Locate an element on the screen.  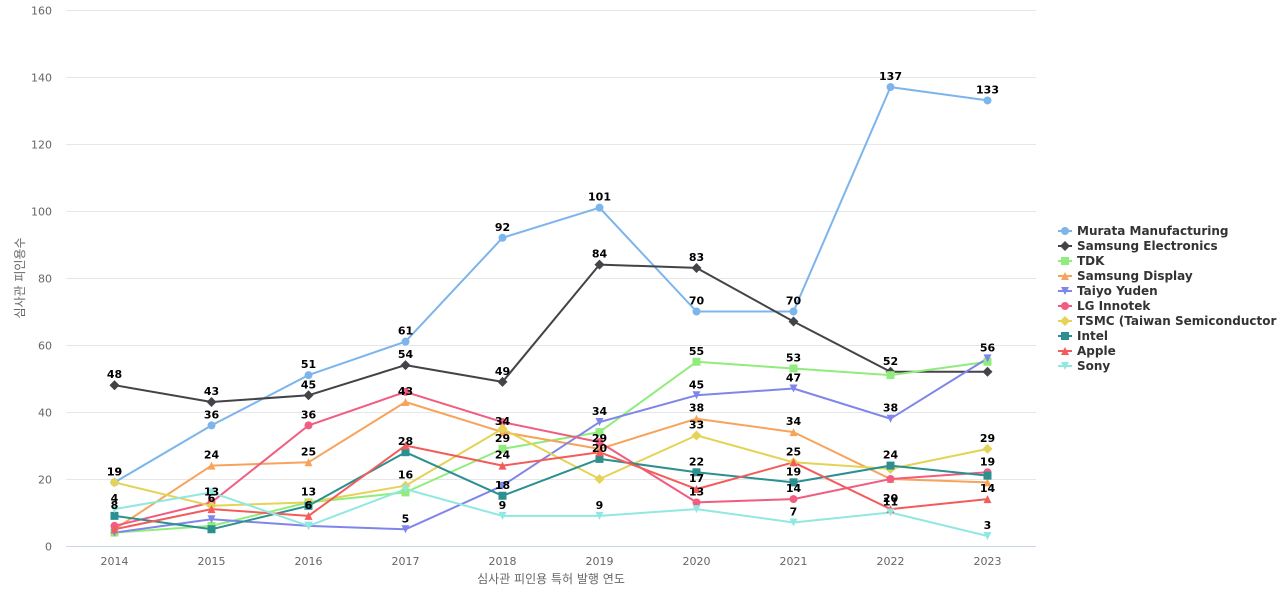
legend-item: Sony is located at coordinates (1084, 366).